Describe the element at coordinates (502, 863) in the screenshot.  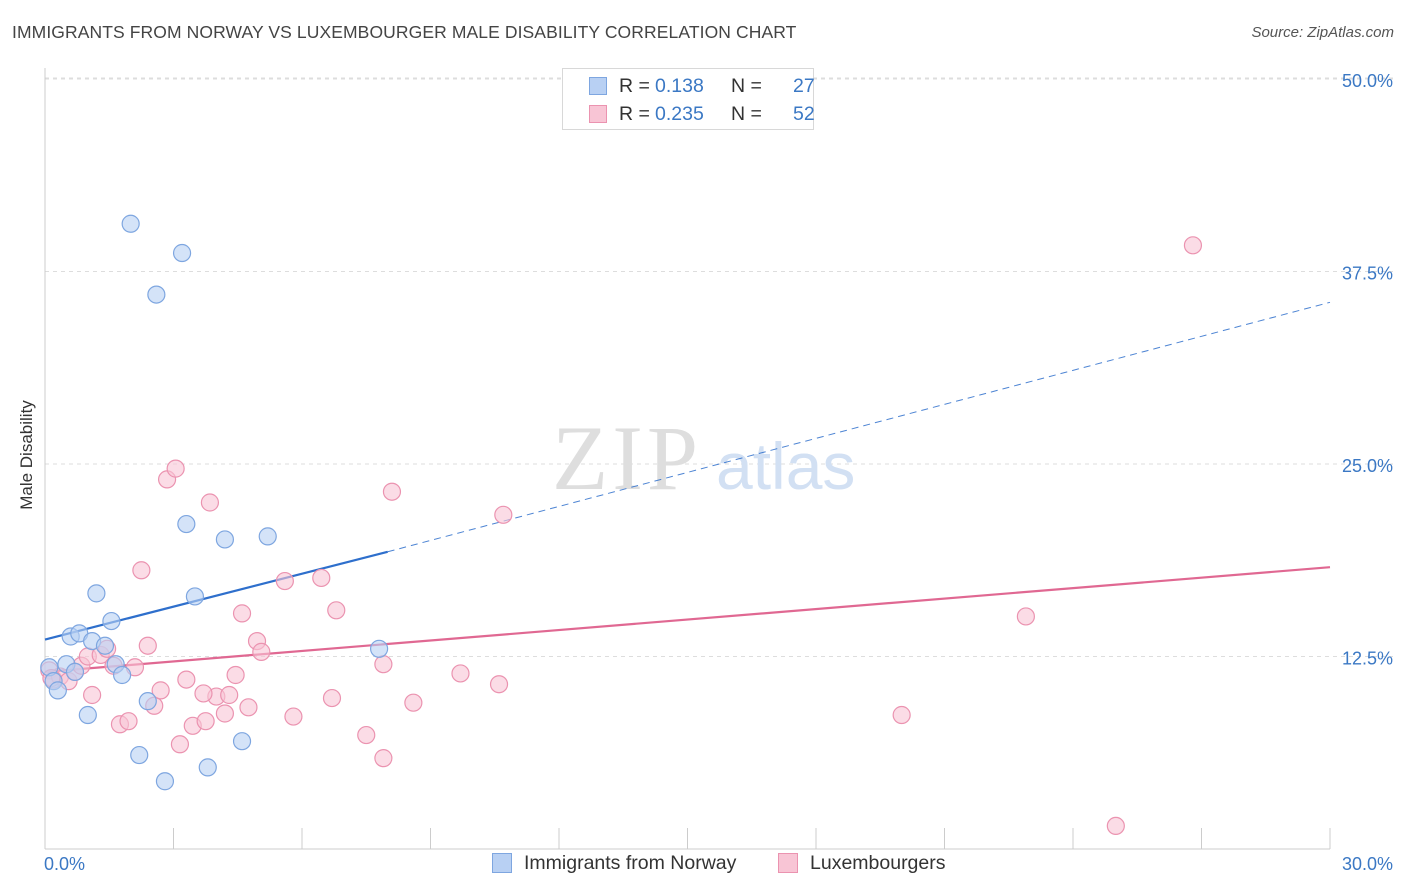
I see `norway-legend-swatch` at that location.